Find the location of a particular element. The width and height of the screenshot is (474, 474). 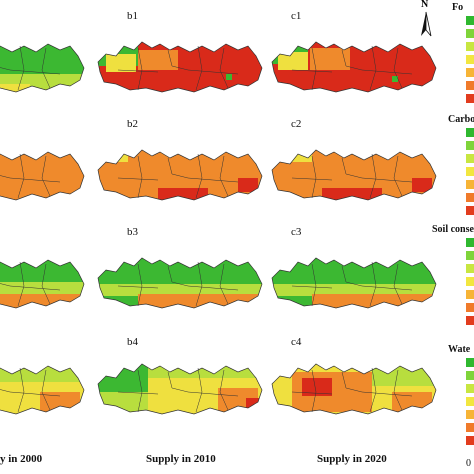

panel-label-b1: b1 is located at coordinates (132, 16).